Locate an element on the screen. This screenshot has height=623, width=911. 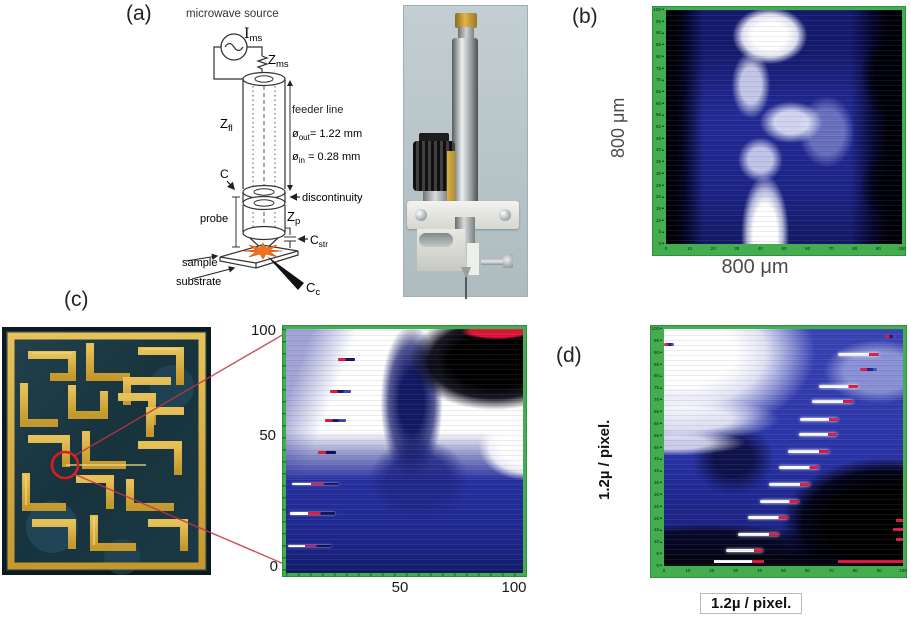
probe-photo is located at coordinates (465, 152).